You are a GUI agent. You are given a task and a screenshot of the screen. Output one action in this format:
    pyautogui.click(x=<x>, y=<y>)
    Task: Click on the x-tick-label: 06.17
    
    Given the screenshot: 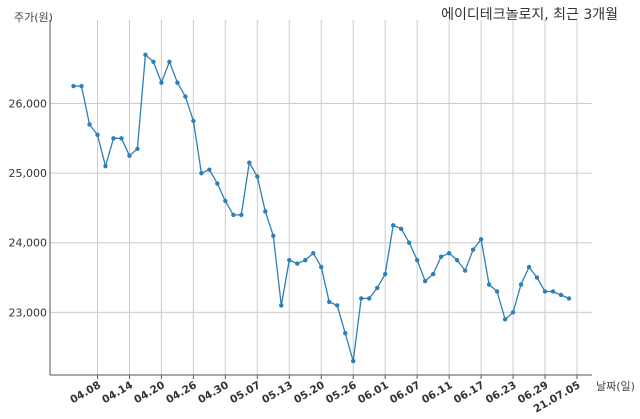 What is the action you would take?
    pyautogui.click(x=469, y=392)
    